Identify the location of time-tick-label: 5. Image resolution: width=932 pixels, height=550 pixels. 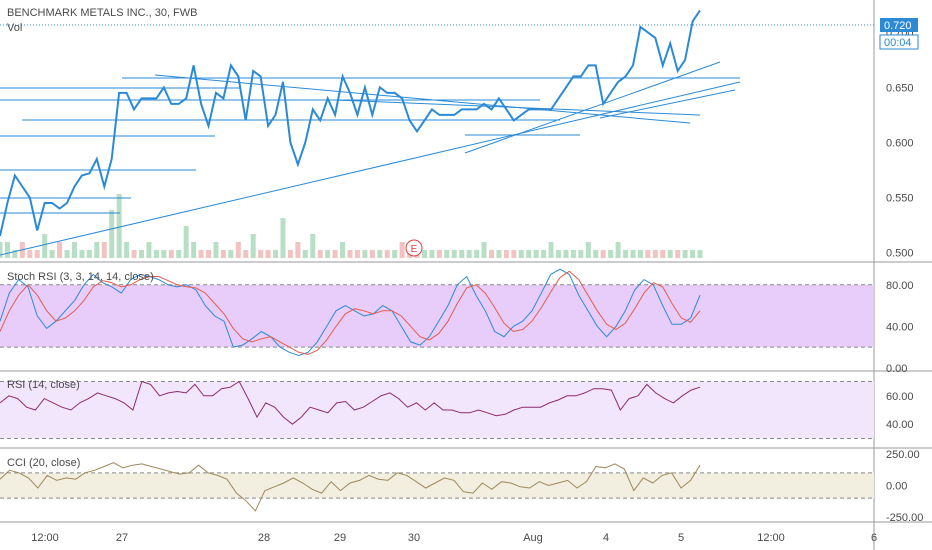
(681, 538).